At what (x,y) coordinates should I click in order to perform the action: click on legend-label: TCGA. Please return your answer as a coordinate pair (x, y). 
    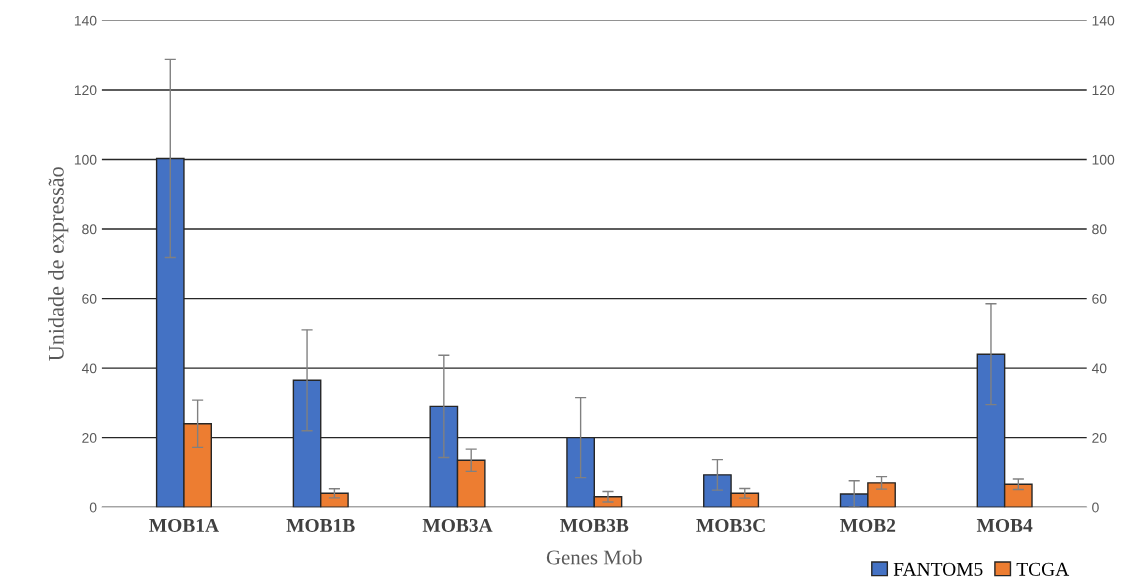
    Looking at the image, I should click on (1043, 569).